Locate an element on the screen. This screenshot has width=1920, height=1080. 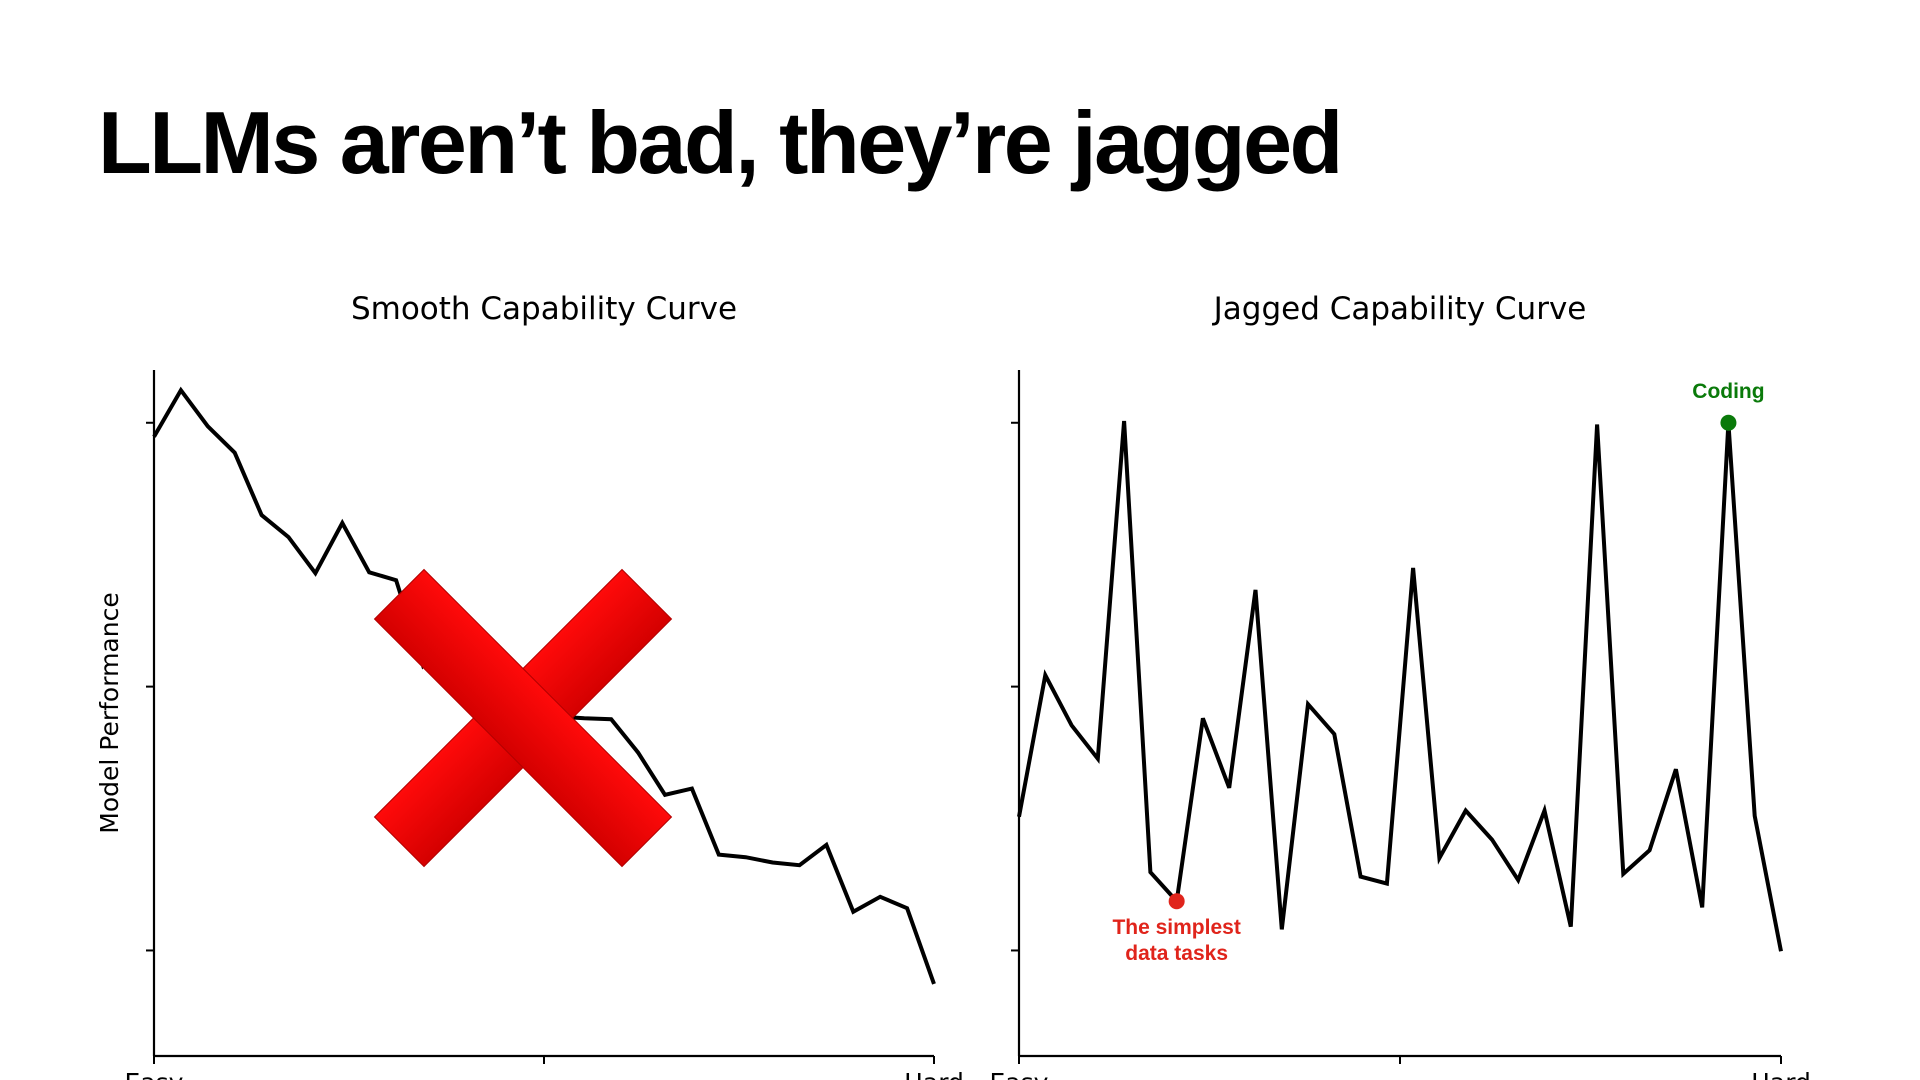
annotation-label: Coding is located at coordinates (1728, 391).